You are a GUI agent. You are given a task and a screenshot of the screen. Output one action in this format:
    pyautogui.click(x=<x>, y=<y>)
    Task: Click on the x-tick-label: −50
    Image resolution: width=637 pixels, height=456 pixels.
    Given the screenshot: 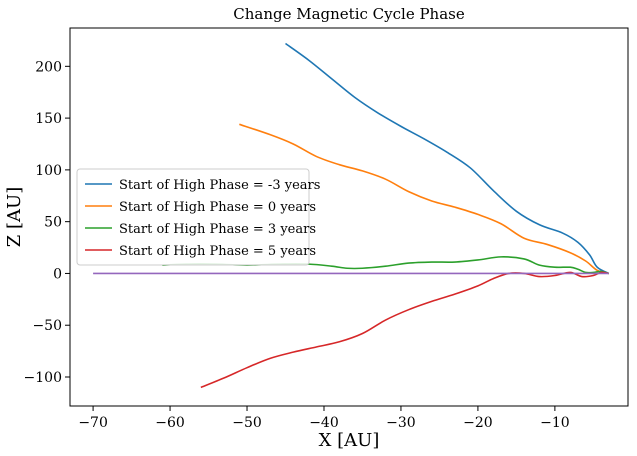 What is the action you would take?
    pyautogui.click(x=247, y=423)
    